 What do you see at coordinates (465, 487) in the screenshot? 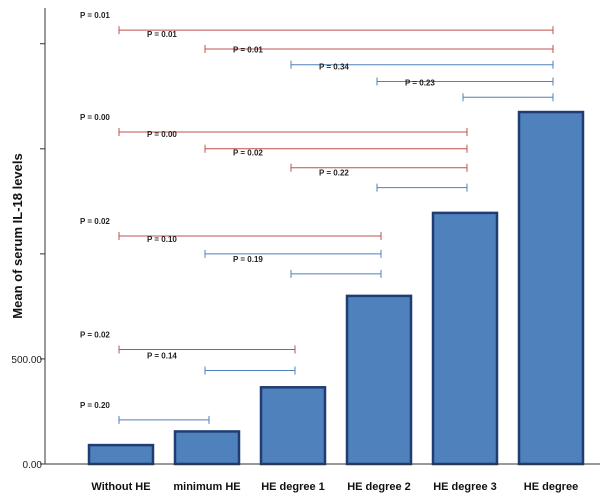
I see `x-category-label-5: HE degree 3` at bounding box center [465, 487].